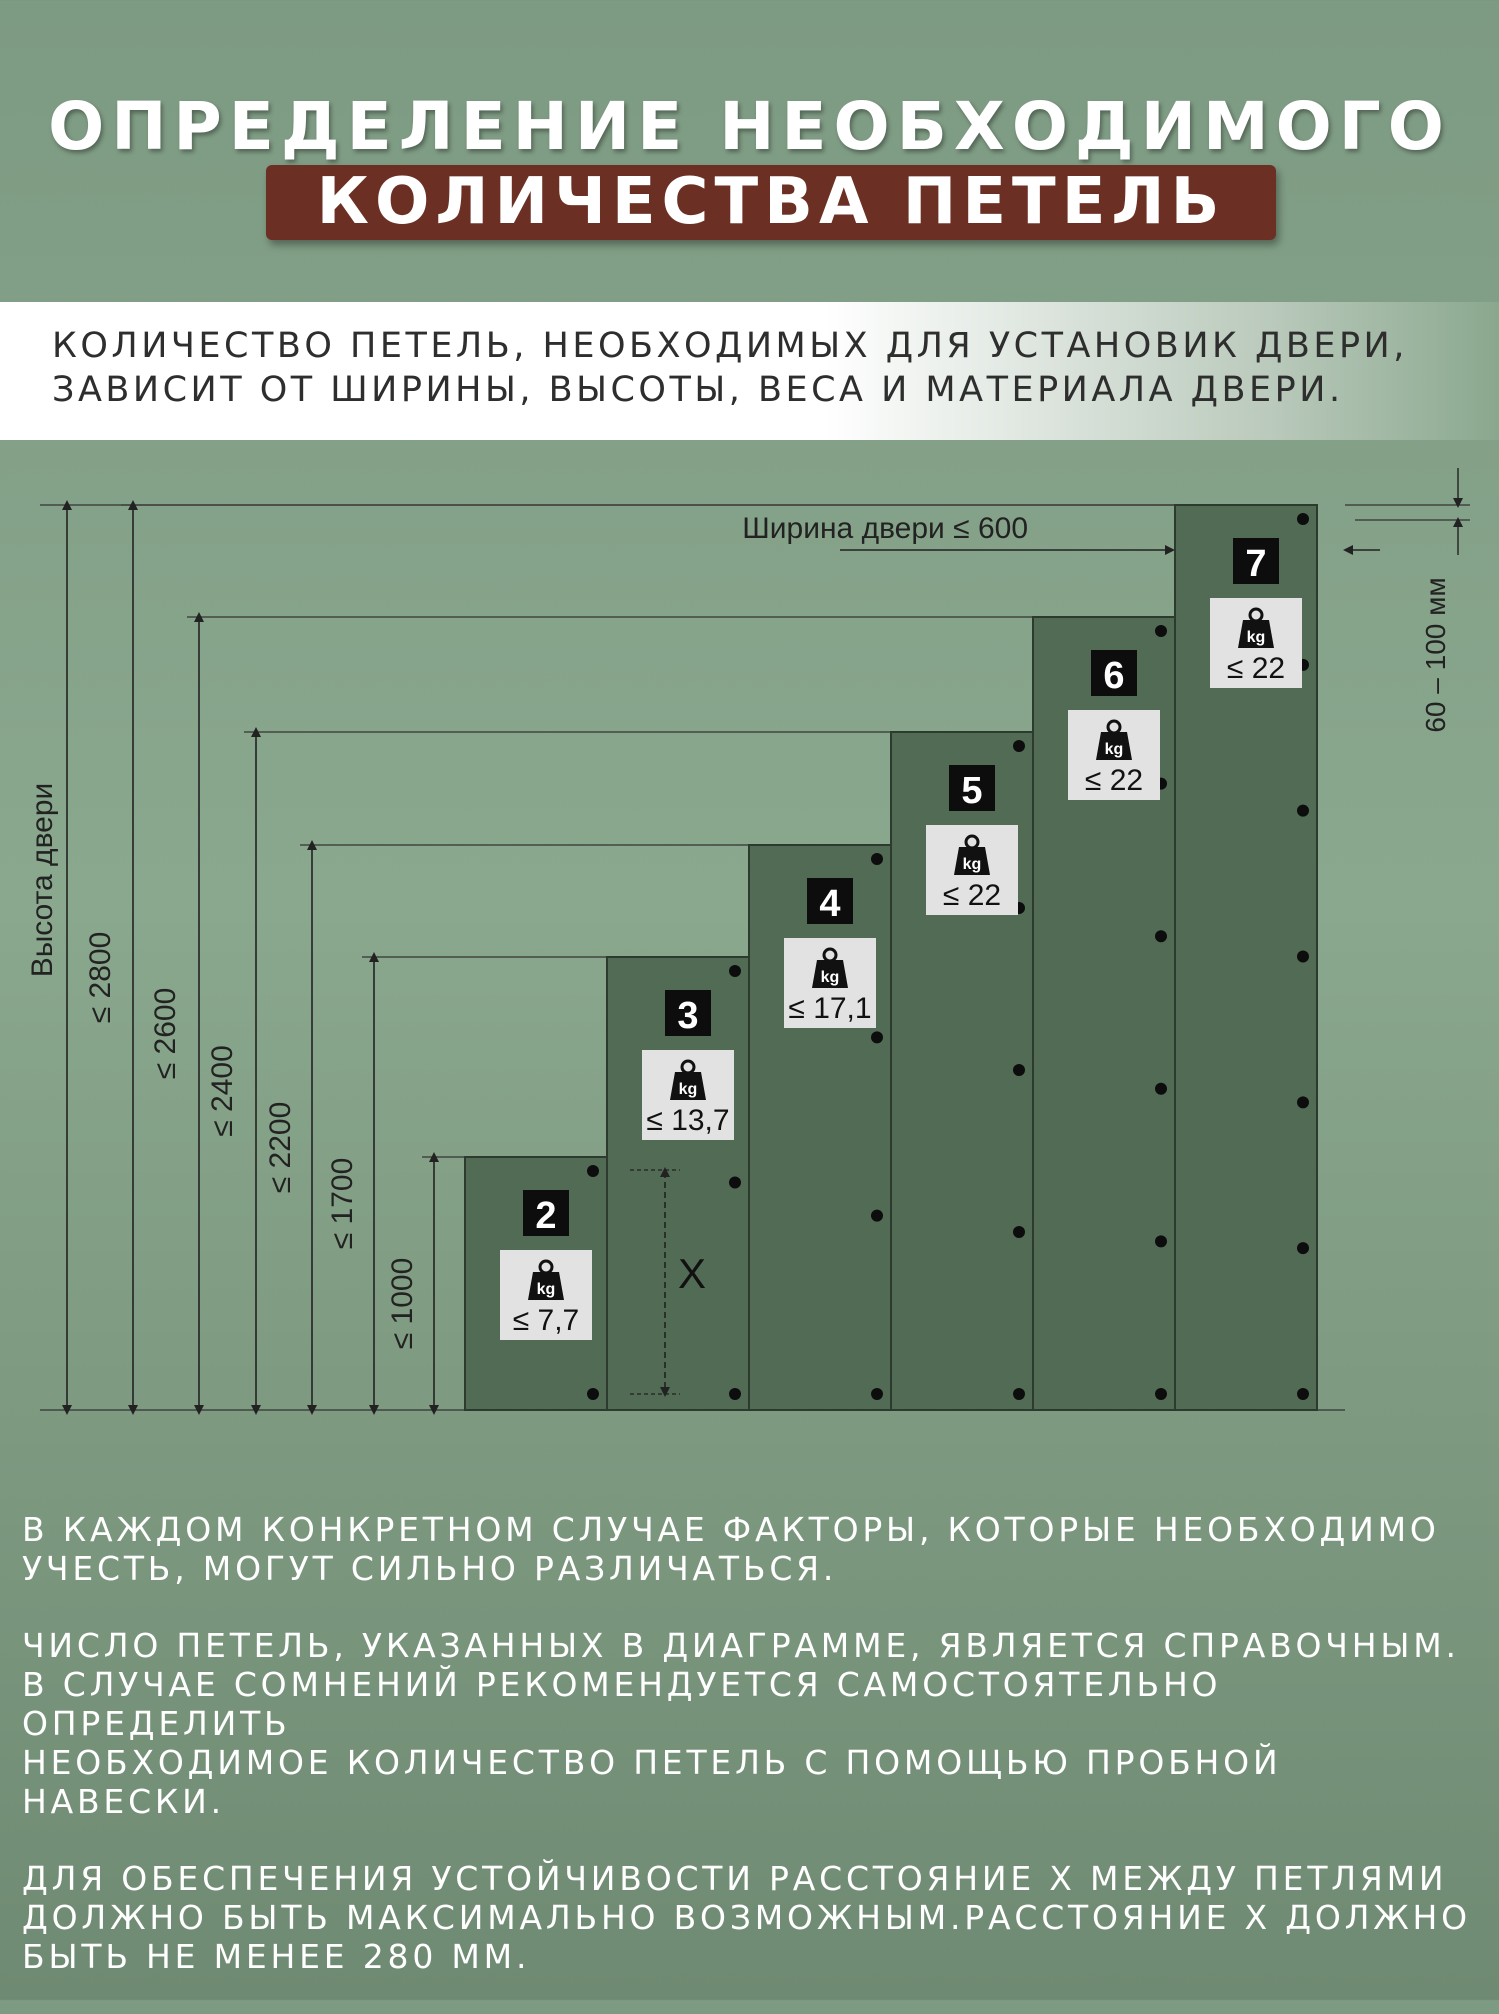 This screenshot has width=1499, height=2014. Describe the element at coordinates (1435, 654) in the screenshot. I see `offset-label: 60 – 100 мм` at that location.